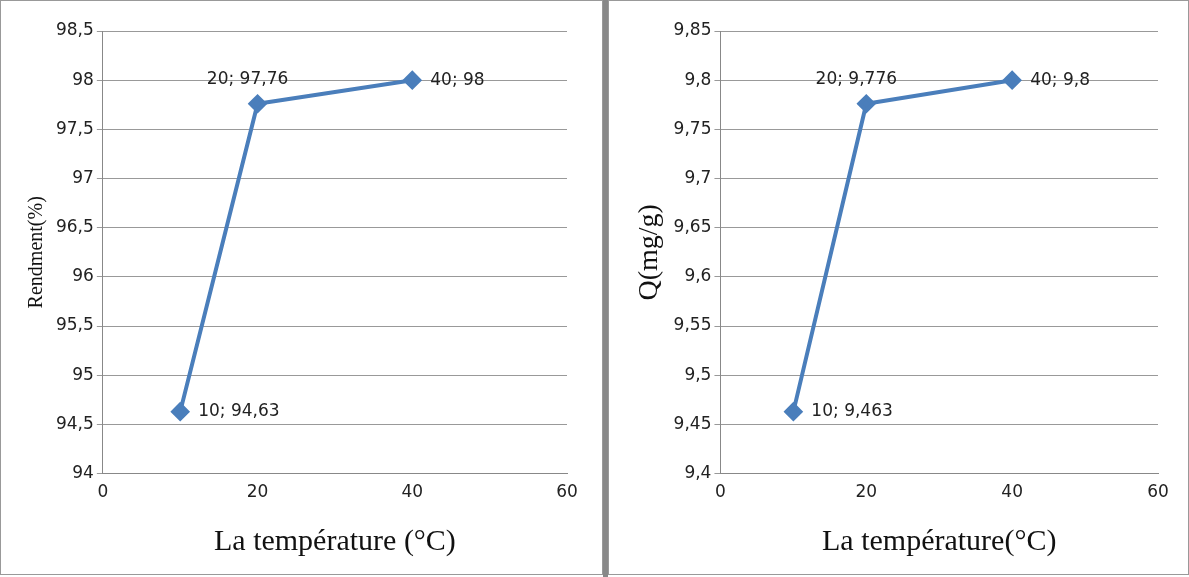 Image resolution: width=1189 pixels, height=577 pixels. I want to click on y-tick-label: 9,4, so click(698, 472).